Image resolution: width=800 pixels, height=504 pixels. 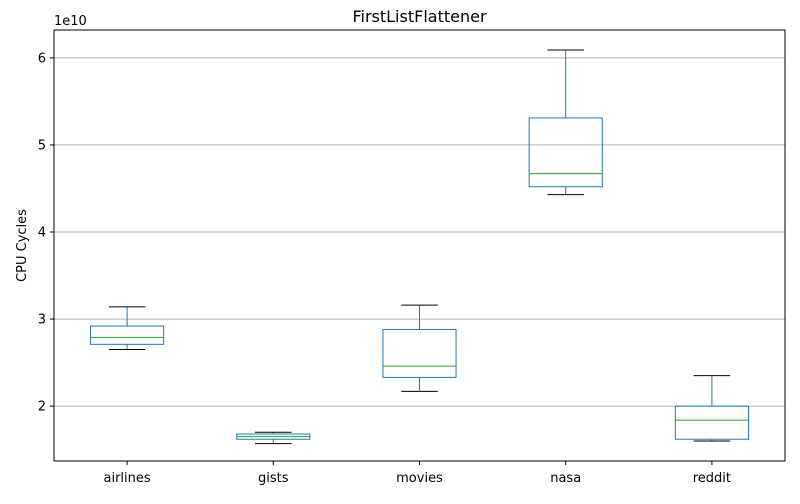 I want to click on y-tick-label: 6, so click(x=42, y=58).